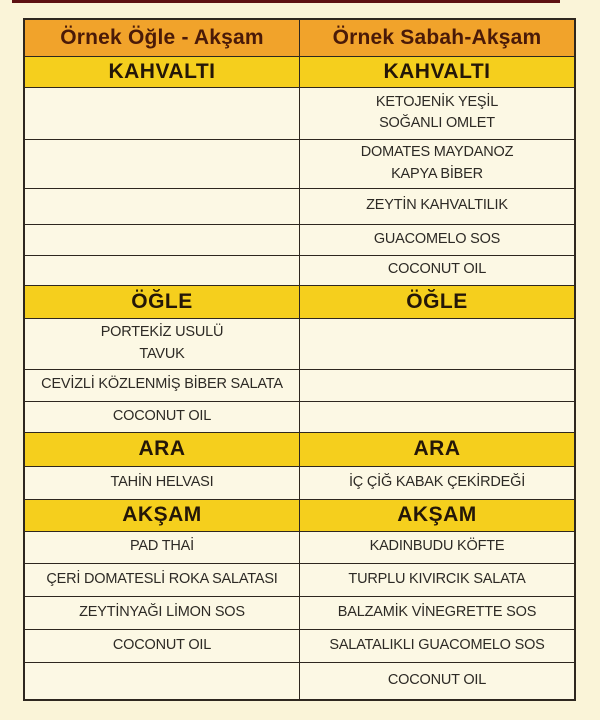 This screenshot has height=720, width=600. Describe the element at coordinates (437, 547) in the screenshot. I see `meal-cell: KADINBUDU KÖFTE` at that location.